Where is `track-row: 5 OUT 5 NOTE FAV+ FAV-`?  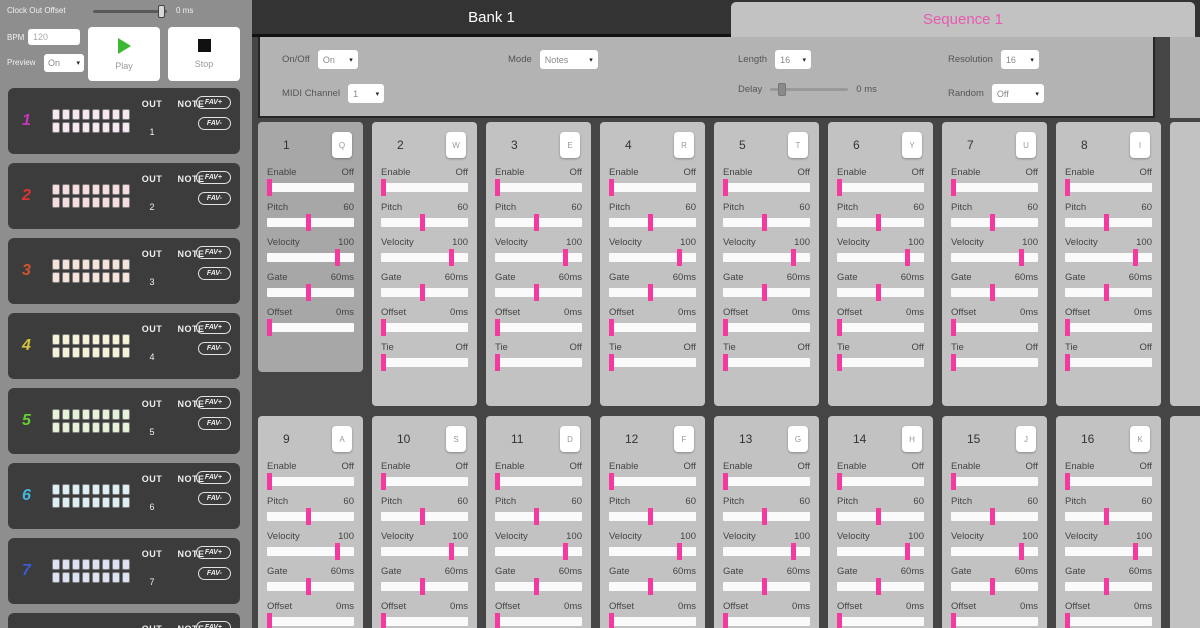
track-row: 5 OUT 5 NOTE FAV+ FAV- is located at coordinates (124, 421).